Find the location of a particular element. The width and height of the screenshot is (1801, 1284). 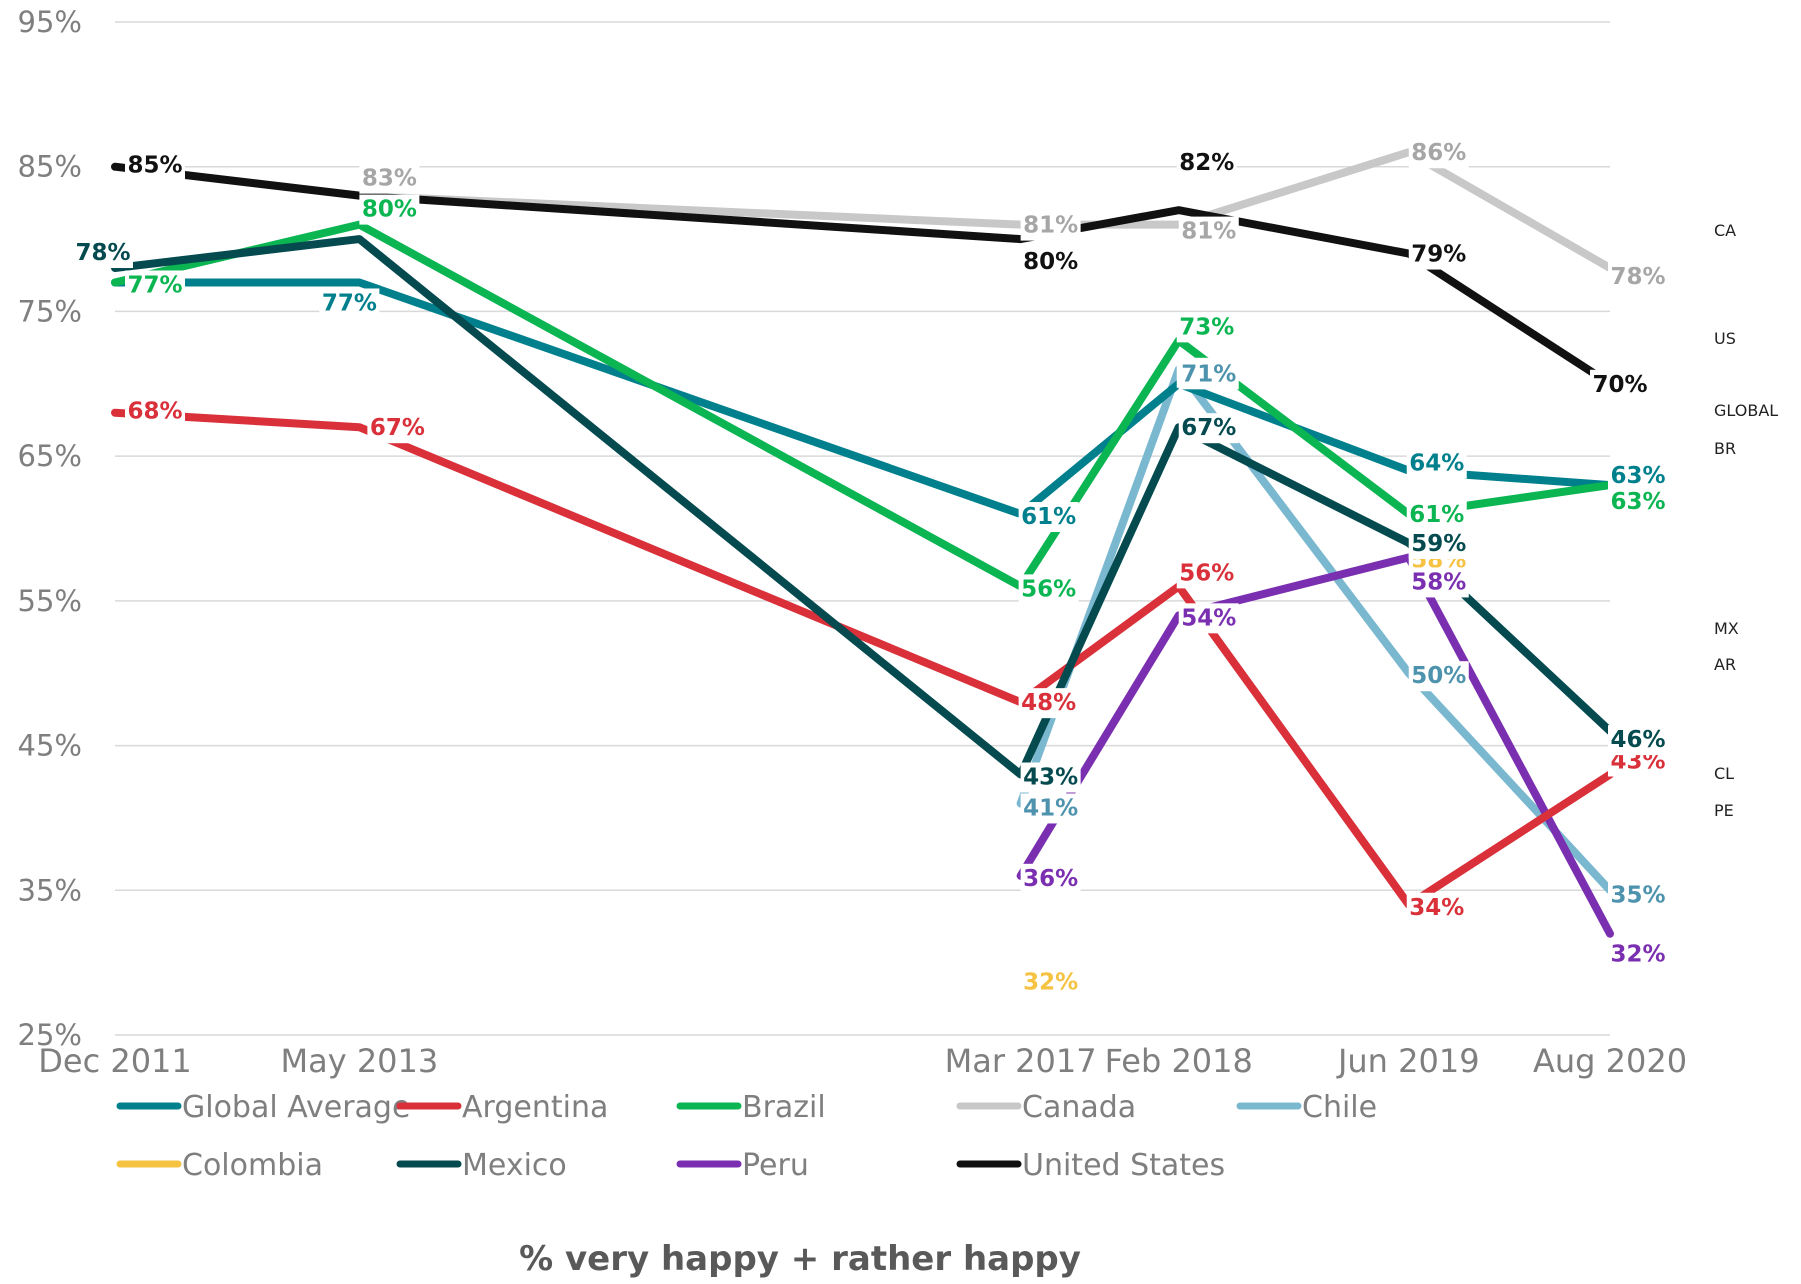

series-code-label: GLOBAL is located at coordinates (1746, 410).